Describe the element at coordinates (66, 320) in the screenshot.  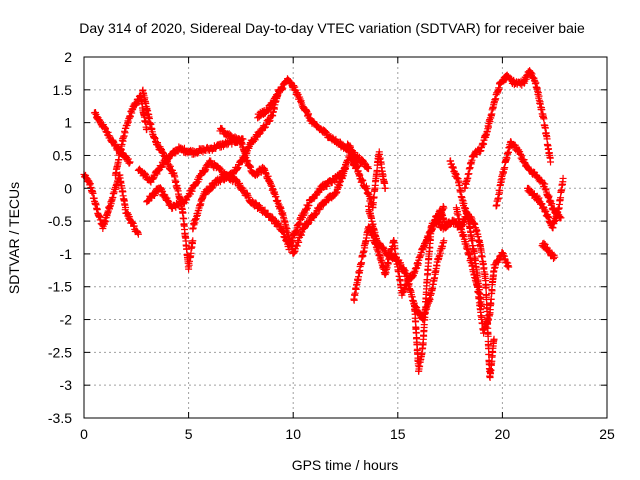
I see `y-tick-label: -2` at that location.